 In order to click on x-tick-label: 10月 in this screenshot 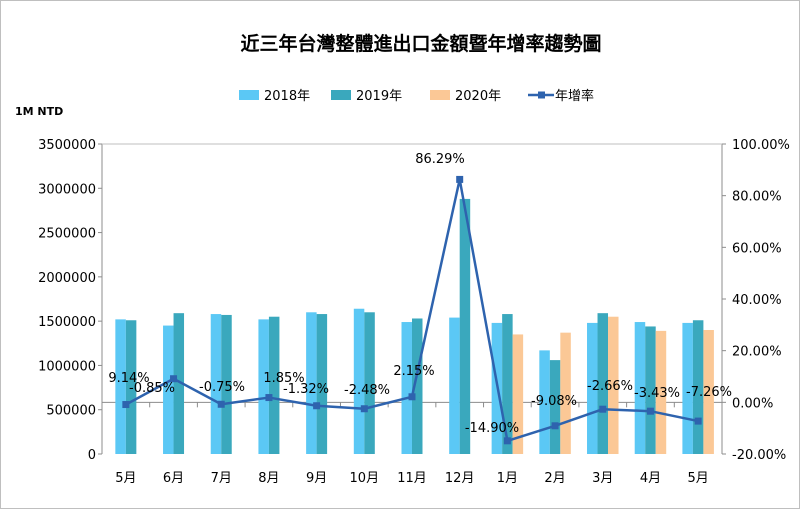, I will do `click(365, 478)`.